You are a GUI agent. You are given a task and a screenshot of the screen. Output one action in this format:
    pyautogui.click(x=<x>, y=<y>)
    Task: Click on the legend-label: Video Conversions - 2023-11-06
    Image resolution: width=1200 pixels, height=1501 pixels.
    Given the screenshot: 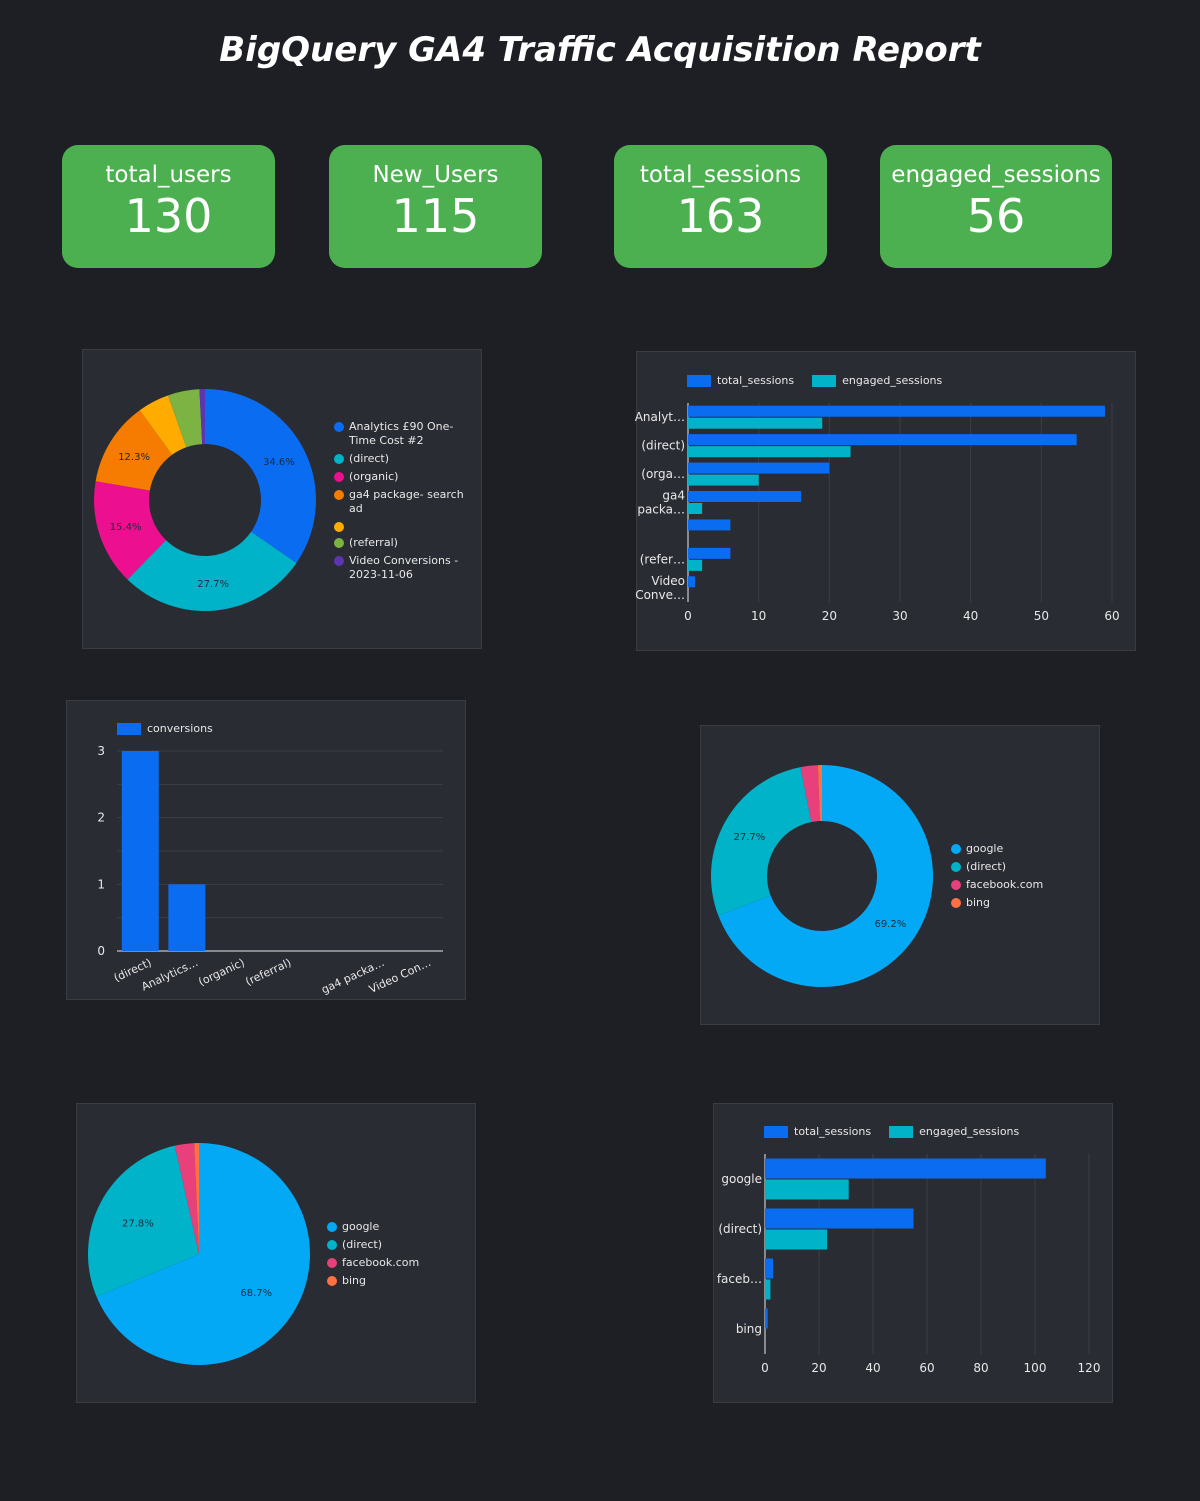 What is the action you would take?
    pyautogui.click(x=404, y=567)
    